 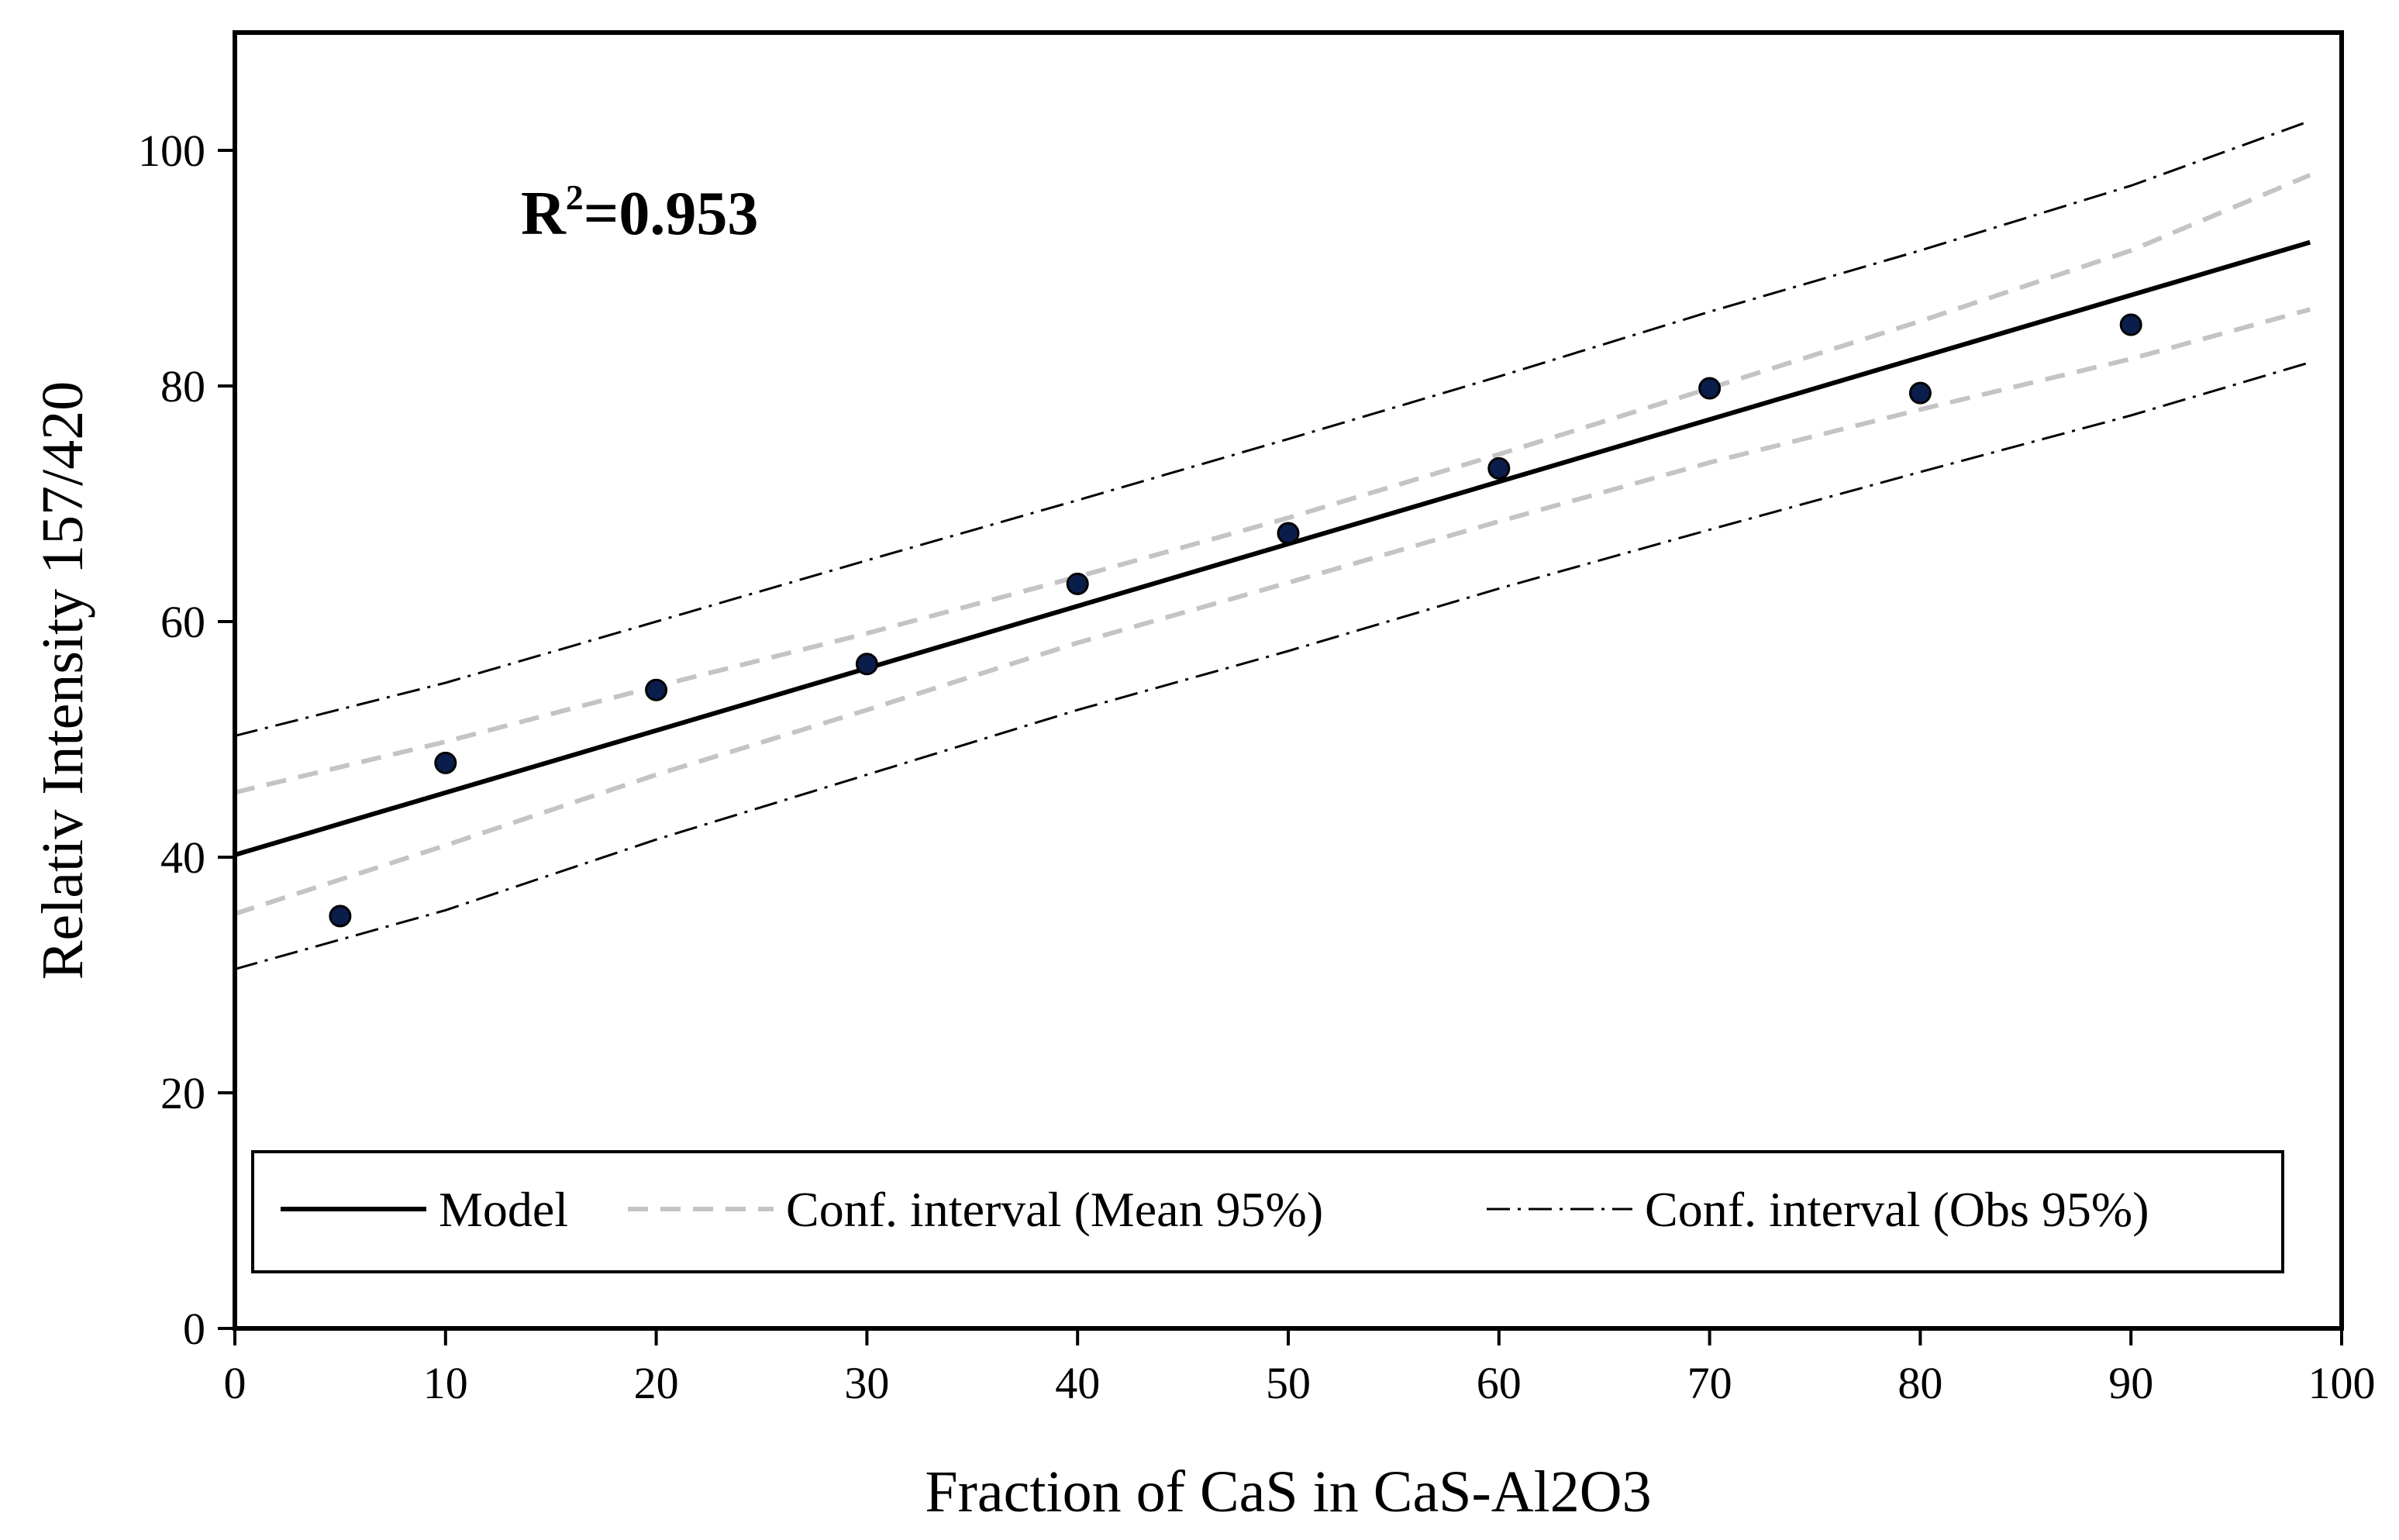 I want to click on x-tick-label: 40, so click(x=1077, y=1383).